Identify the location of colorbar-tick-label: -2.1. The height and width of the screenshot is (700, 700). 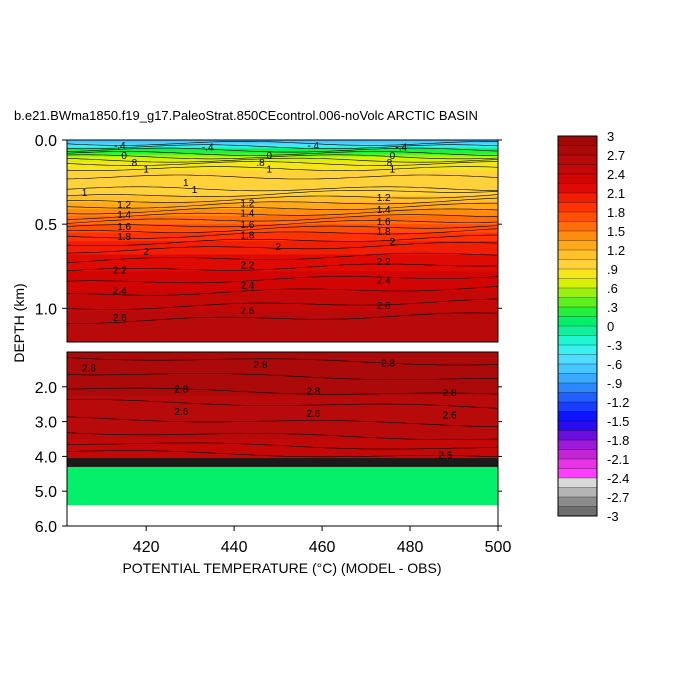
(618, 459).